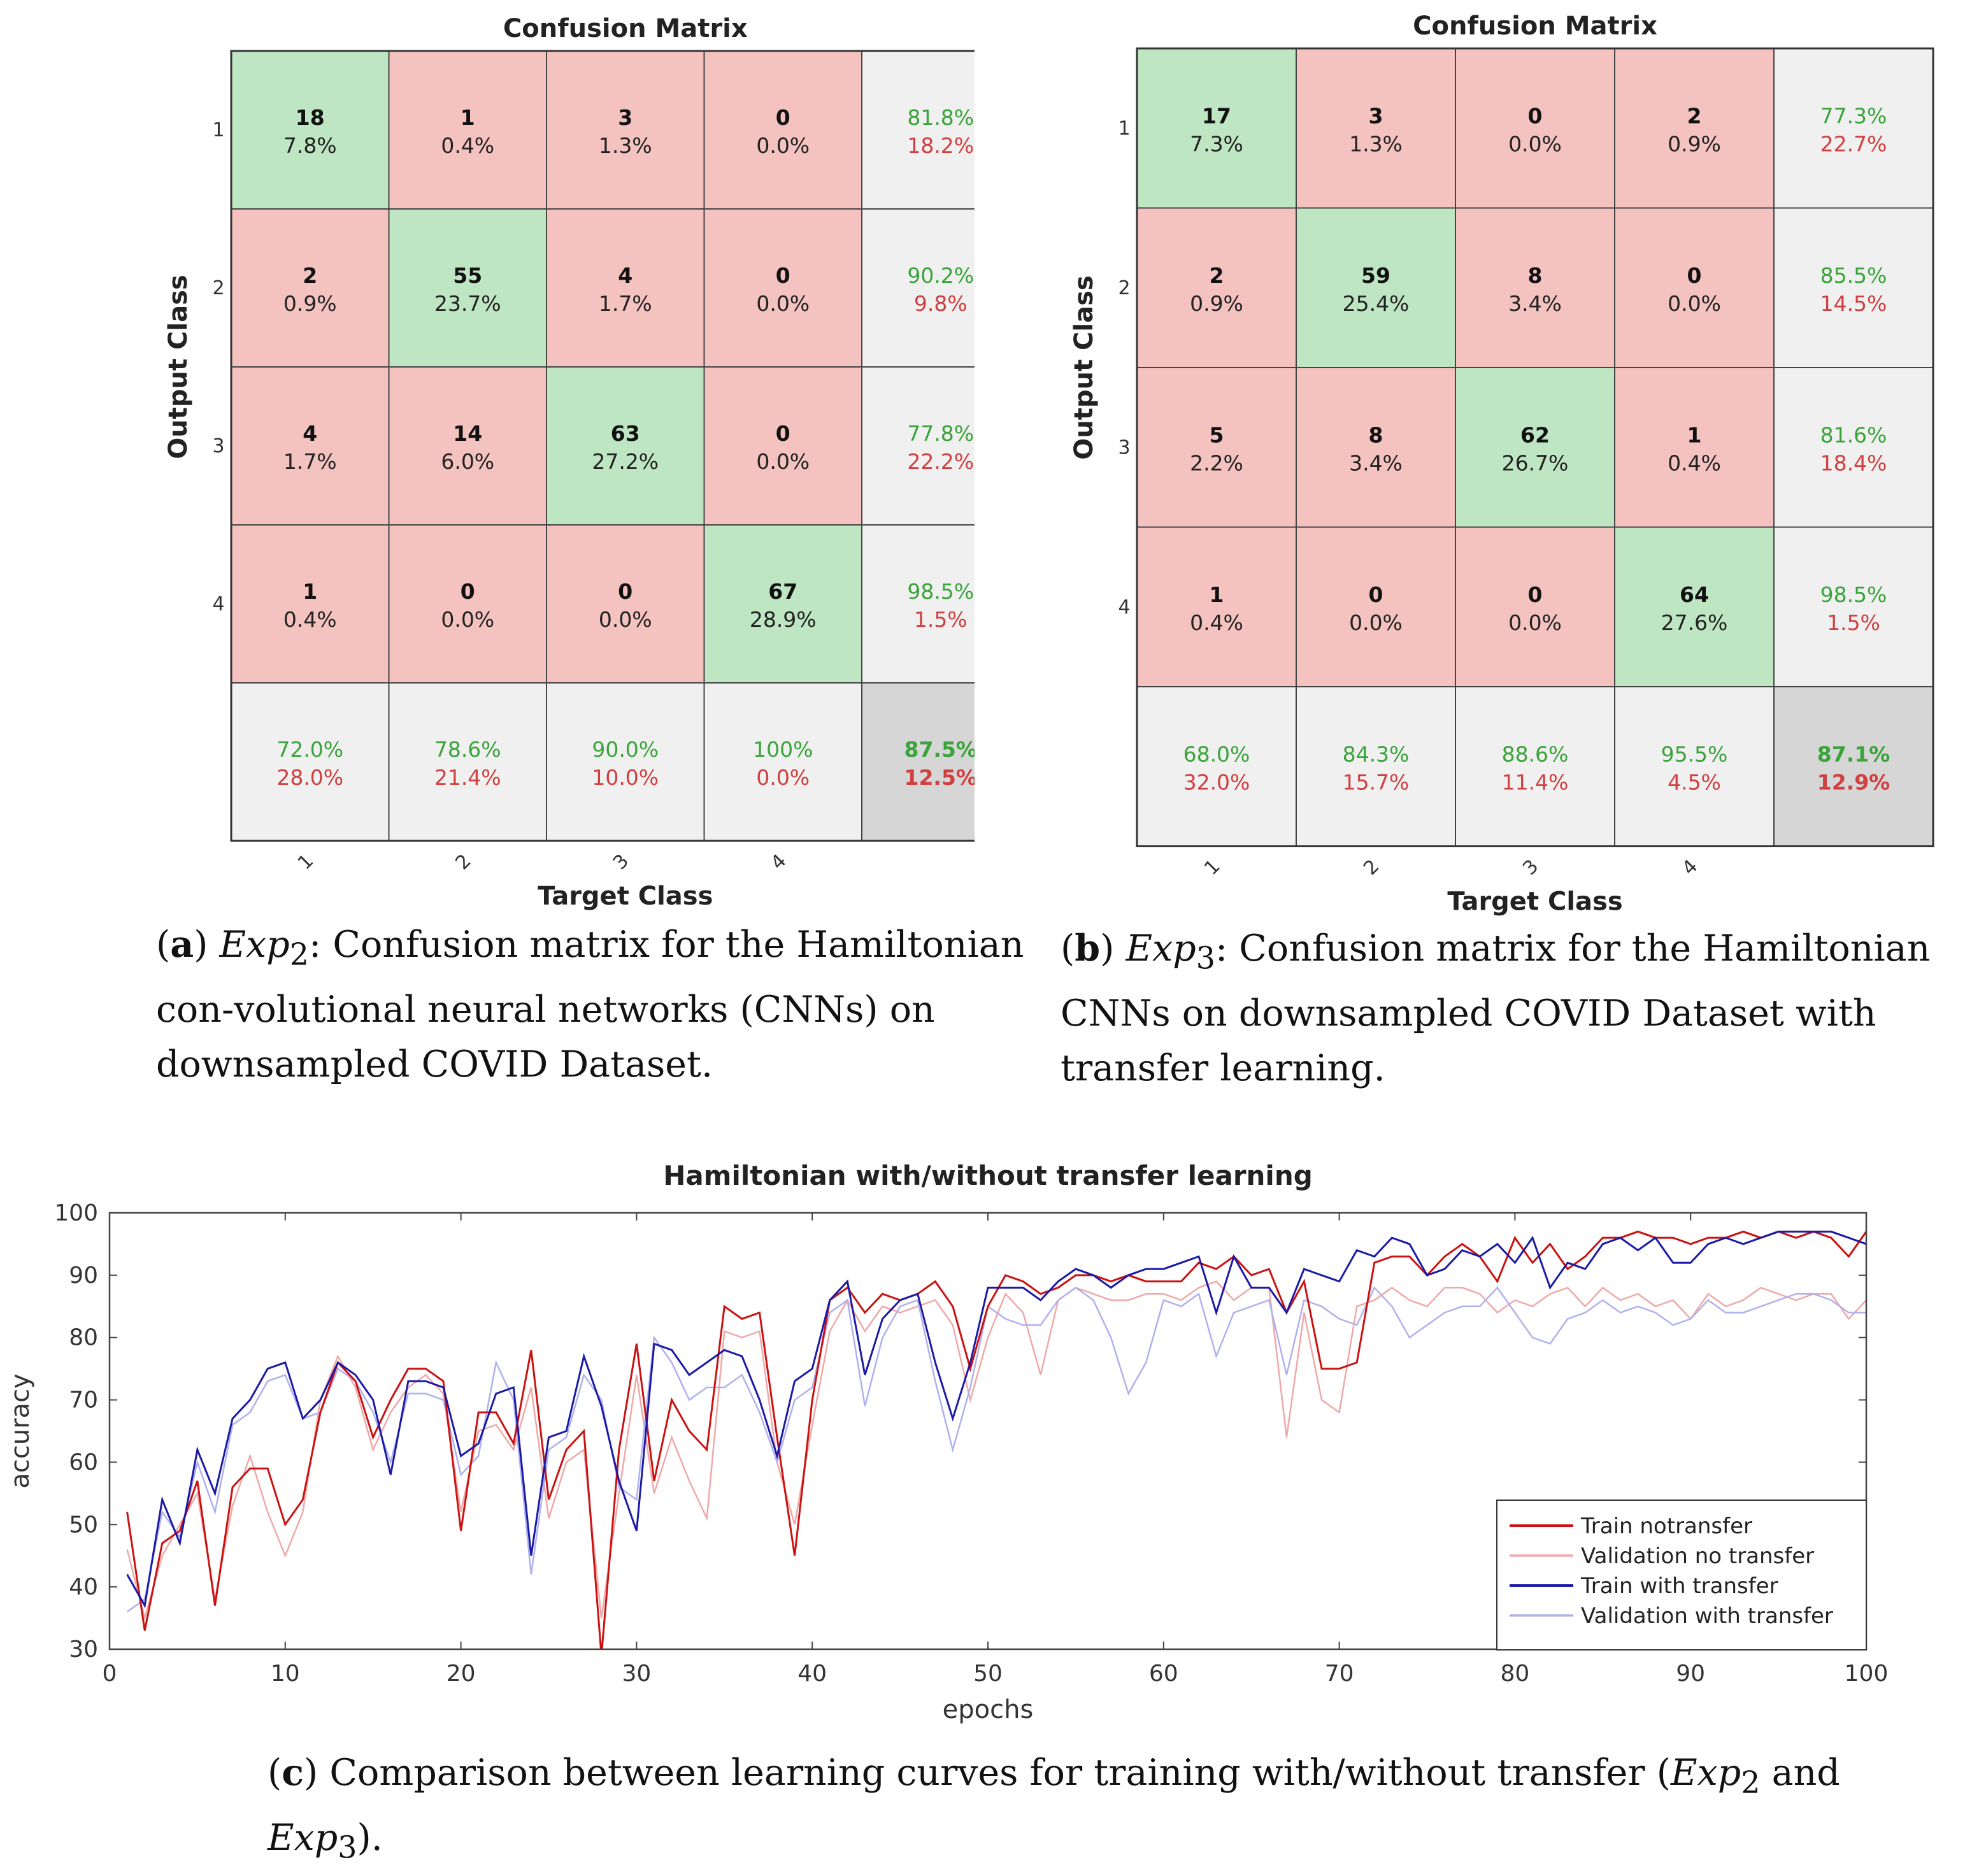  I want to click on cell-count: 3, so click(1376, 115).